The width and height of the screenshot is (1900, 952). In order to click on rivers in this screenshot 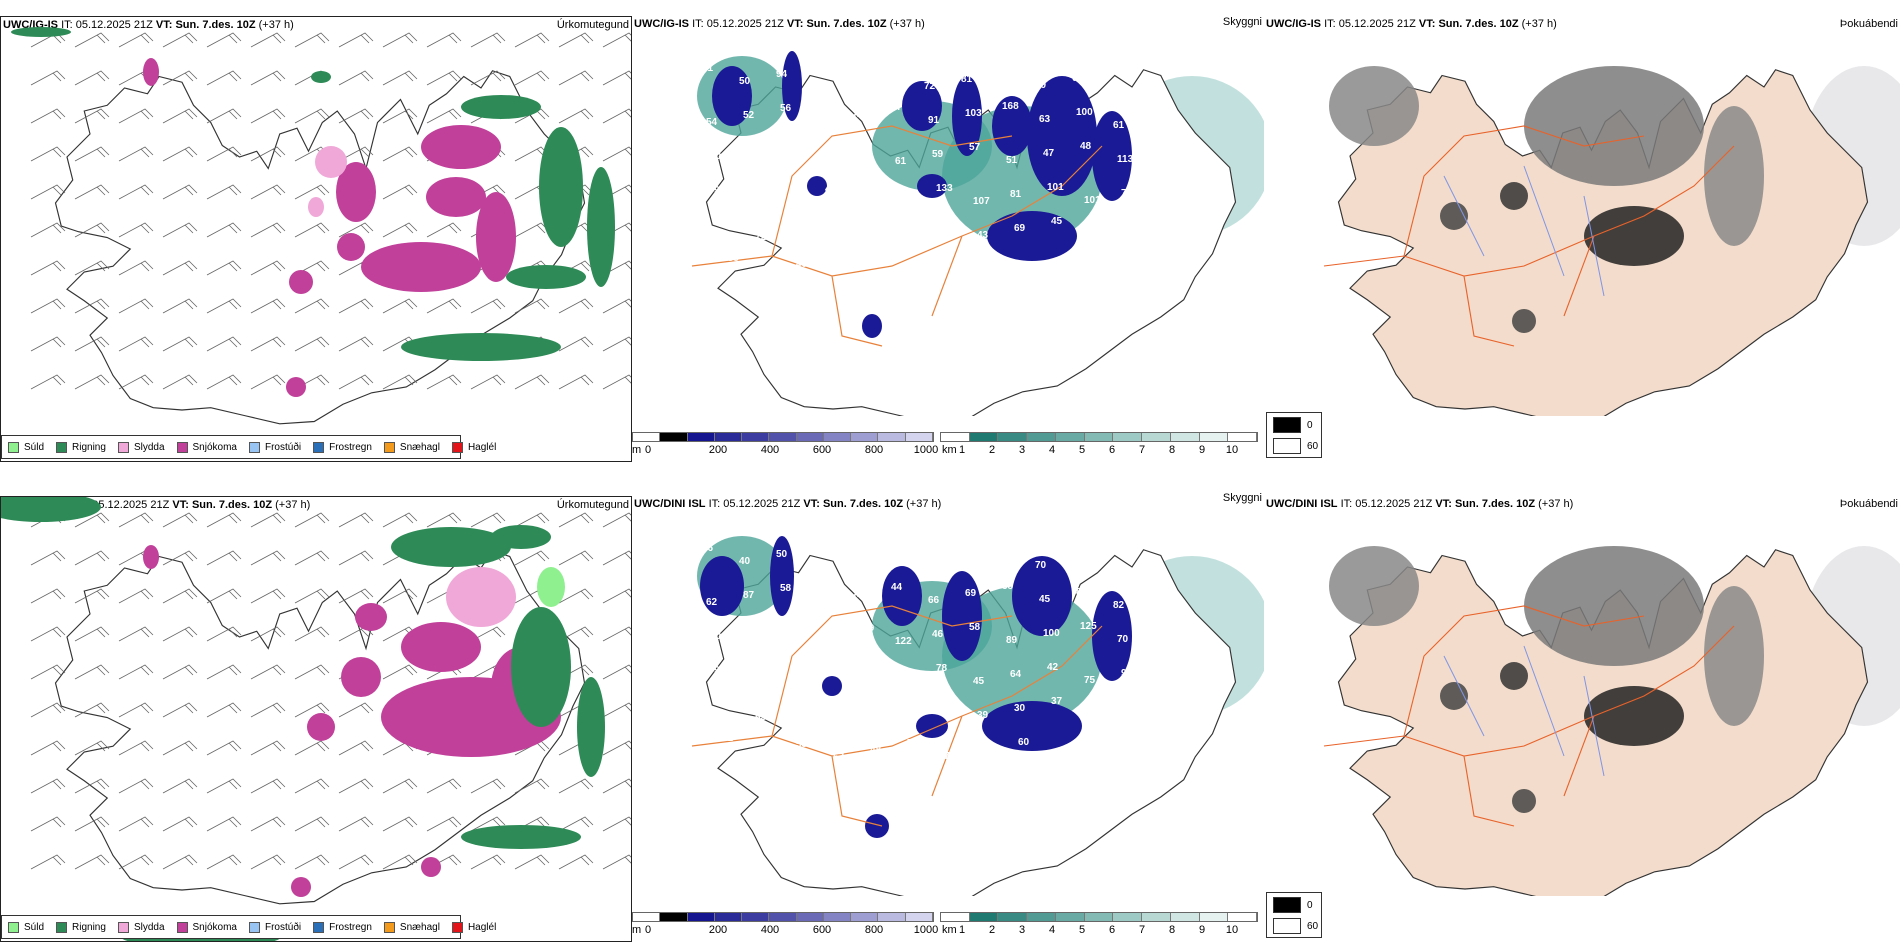, I will do `click(1524, 231)`.